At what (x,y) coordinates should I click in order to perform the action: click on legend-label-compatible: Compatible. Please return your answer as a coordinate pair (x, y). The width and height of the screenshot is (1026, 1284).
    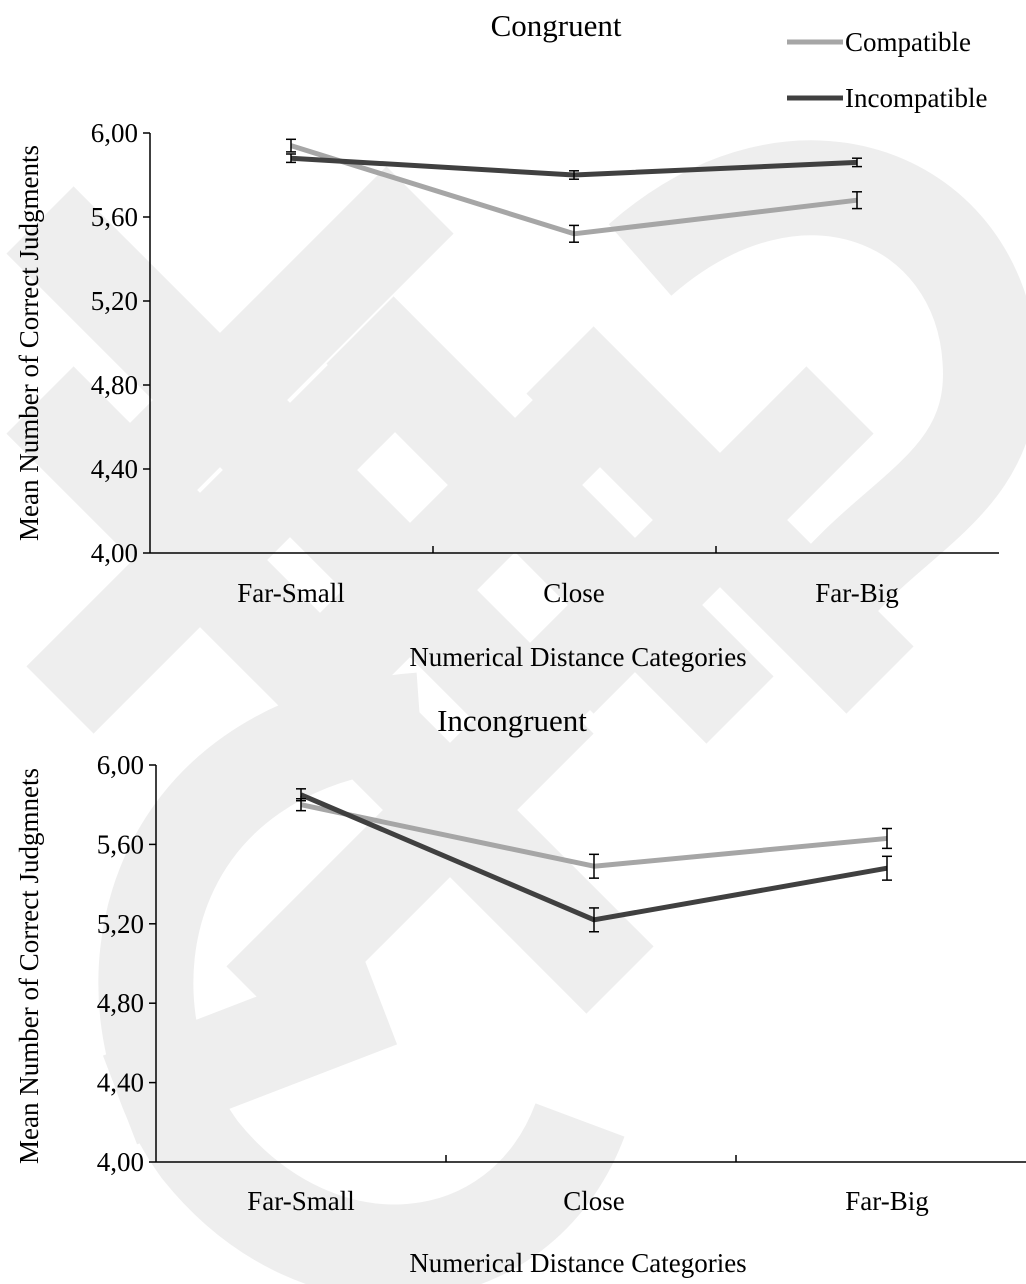
    Looking at the image, I should click on (908, 42).